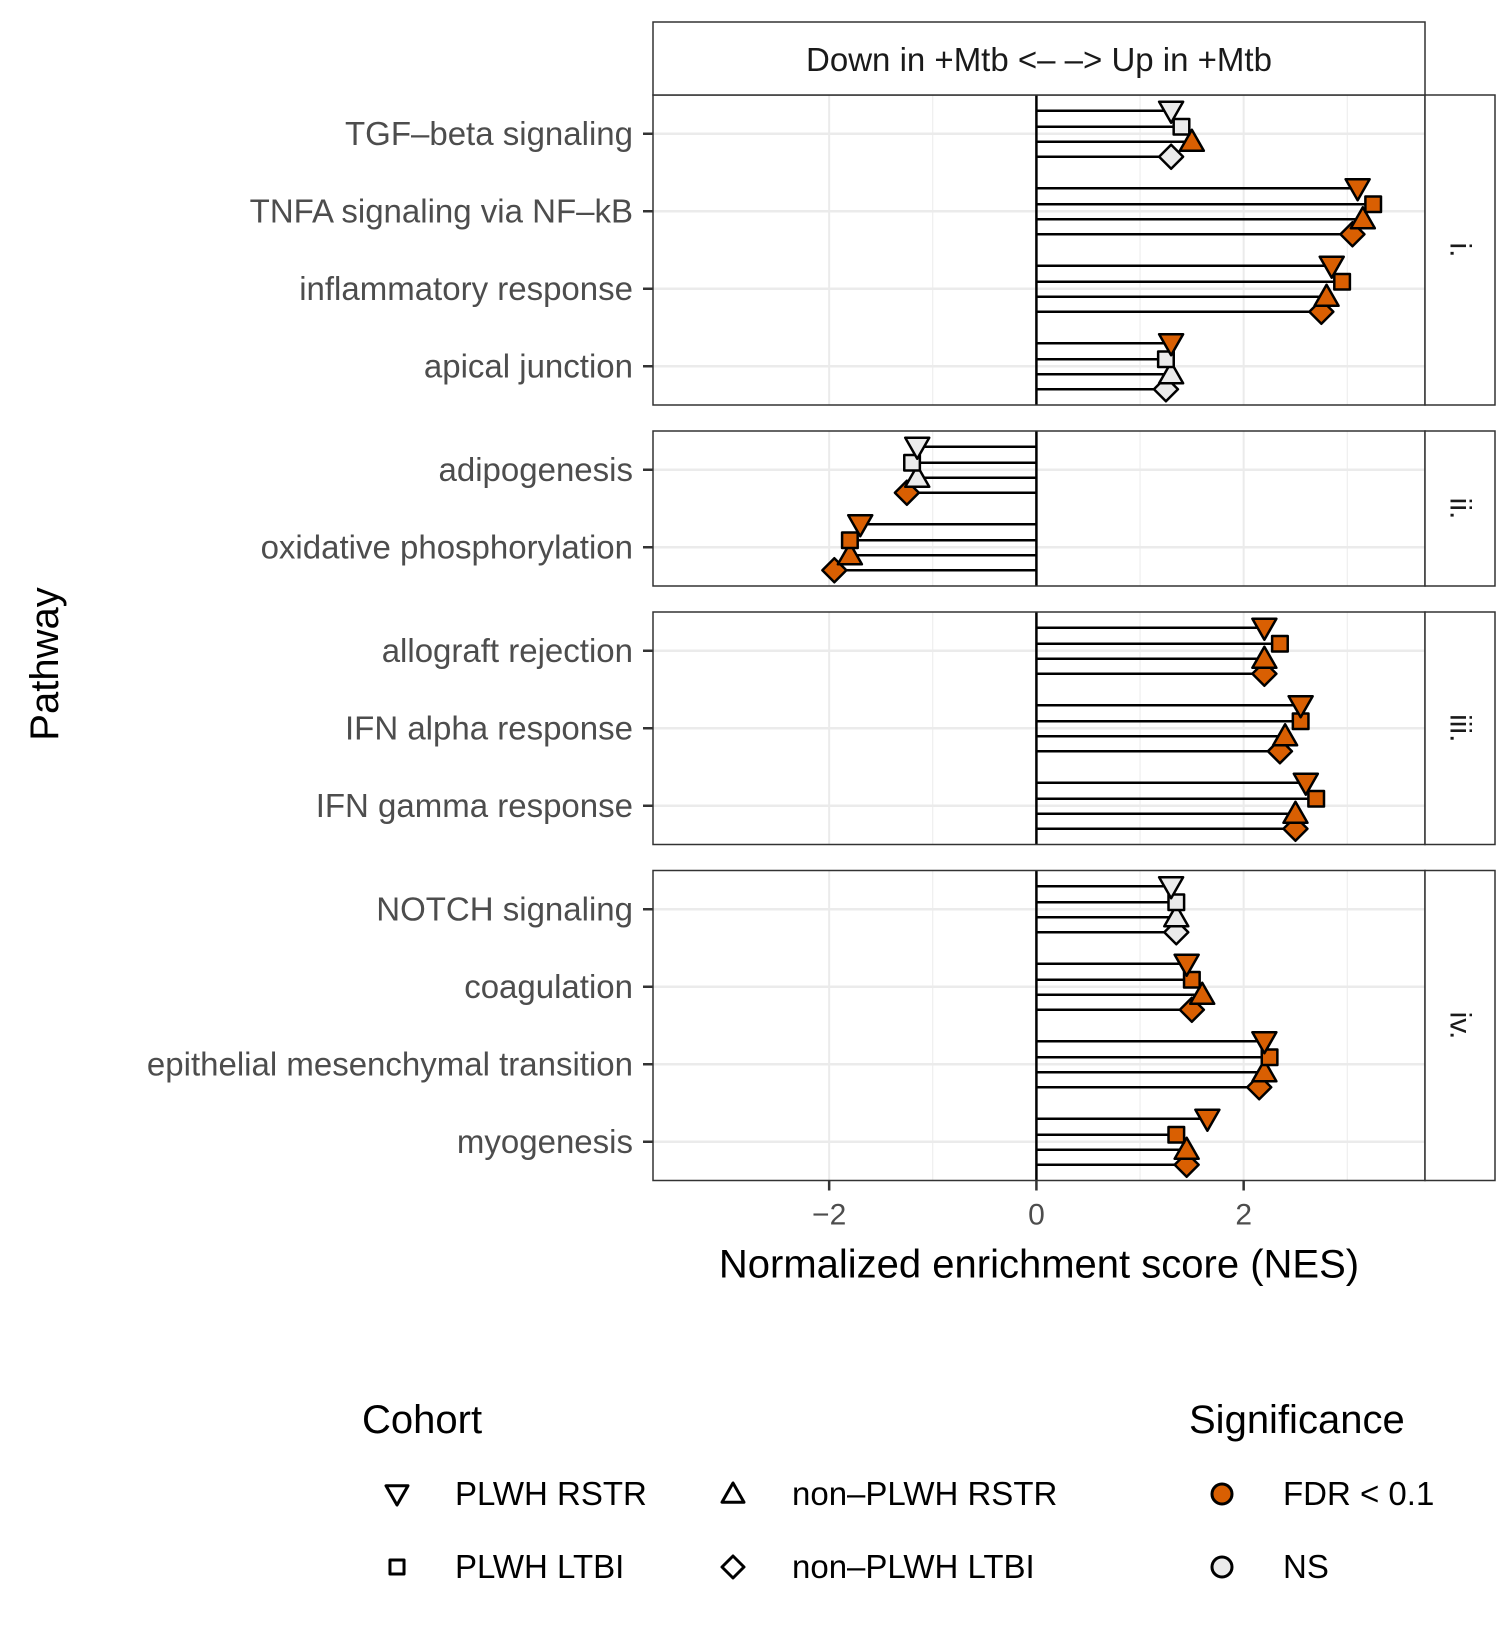 The image size is (1500, 1650). I want to click on x-tick-label: 2, so click(1243, 1215).